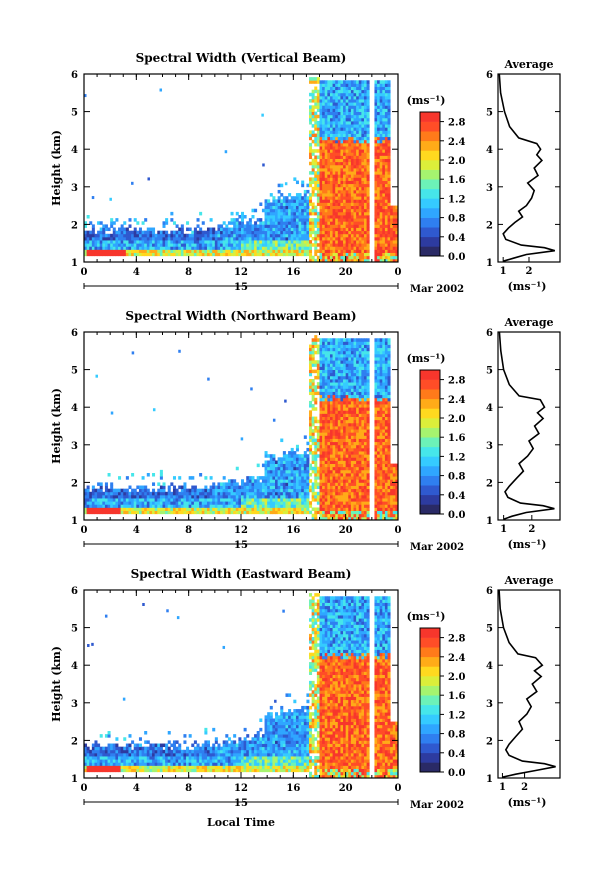 The height and width of the screenshot is (875, 611). Describe the element at coordinates (430, 145) in the screenshot. I see `colorbar-step` at that location.